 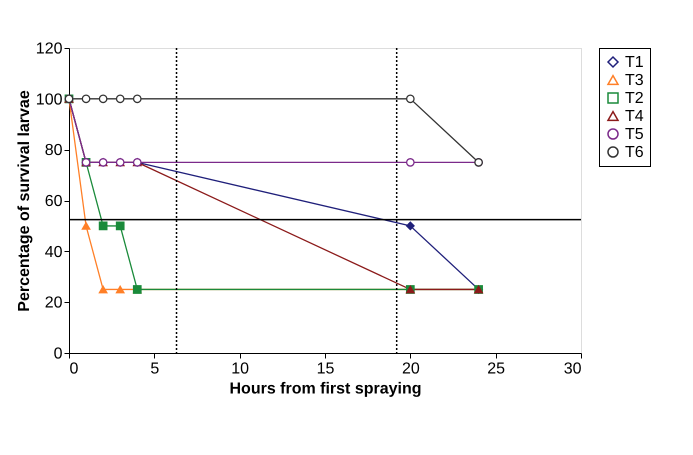 I want to click on y-tick-label: 60, so click(x=53, y=201).